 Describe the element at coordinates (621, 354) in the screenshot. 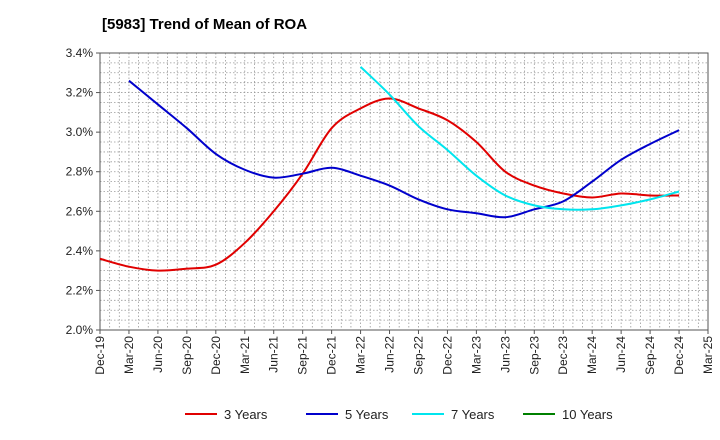

I see `x-tick-label: Jun-24` at that location.